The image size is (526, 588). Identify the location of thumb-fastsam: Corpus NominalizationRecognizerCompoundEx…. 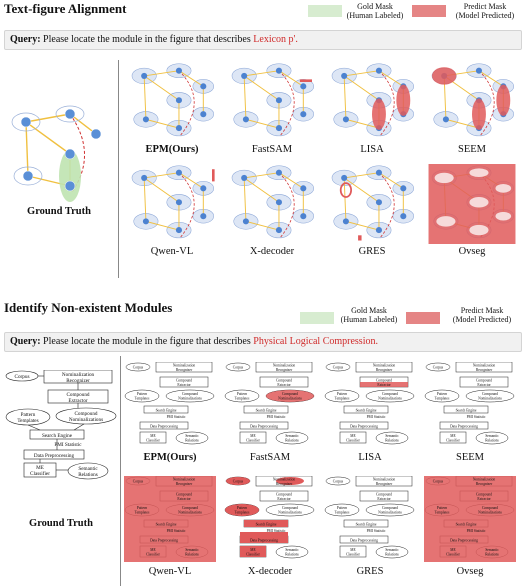
(269, 403).